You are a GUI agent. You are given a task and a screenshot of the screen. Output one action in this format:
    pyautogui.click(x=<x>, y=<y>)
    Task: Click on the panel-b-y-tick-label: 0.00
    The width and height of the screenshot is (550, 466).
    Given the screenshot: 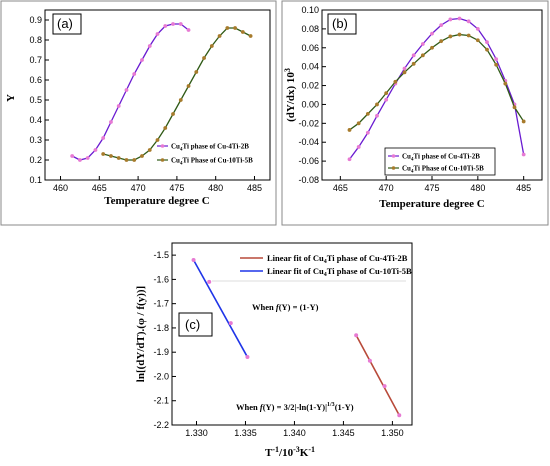 What is the action you would take?
    pyautogui.click(x=310, y=104)
    